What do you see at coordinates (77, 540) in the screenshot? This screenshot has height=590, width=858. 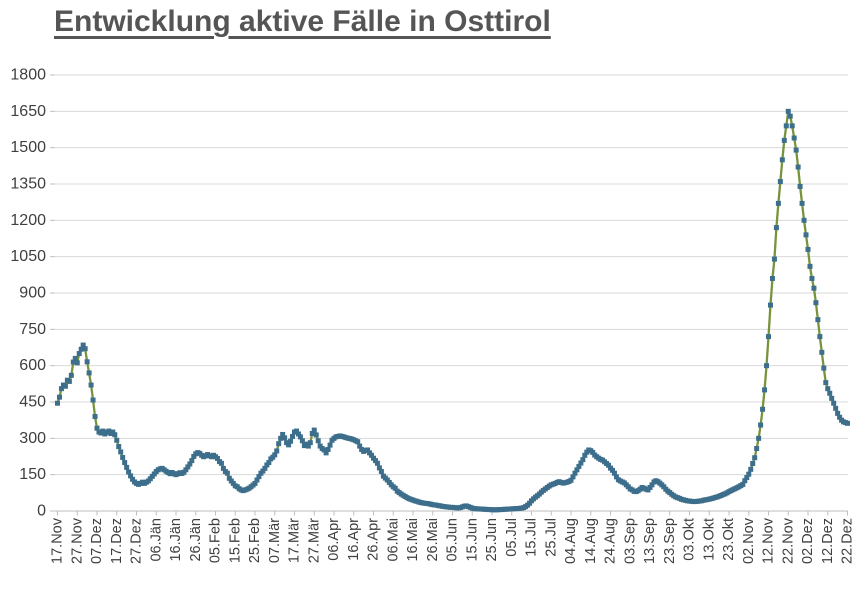 I see `x-tick-label: 27.Nov` at bounding box center [77, 540].